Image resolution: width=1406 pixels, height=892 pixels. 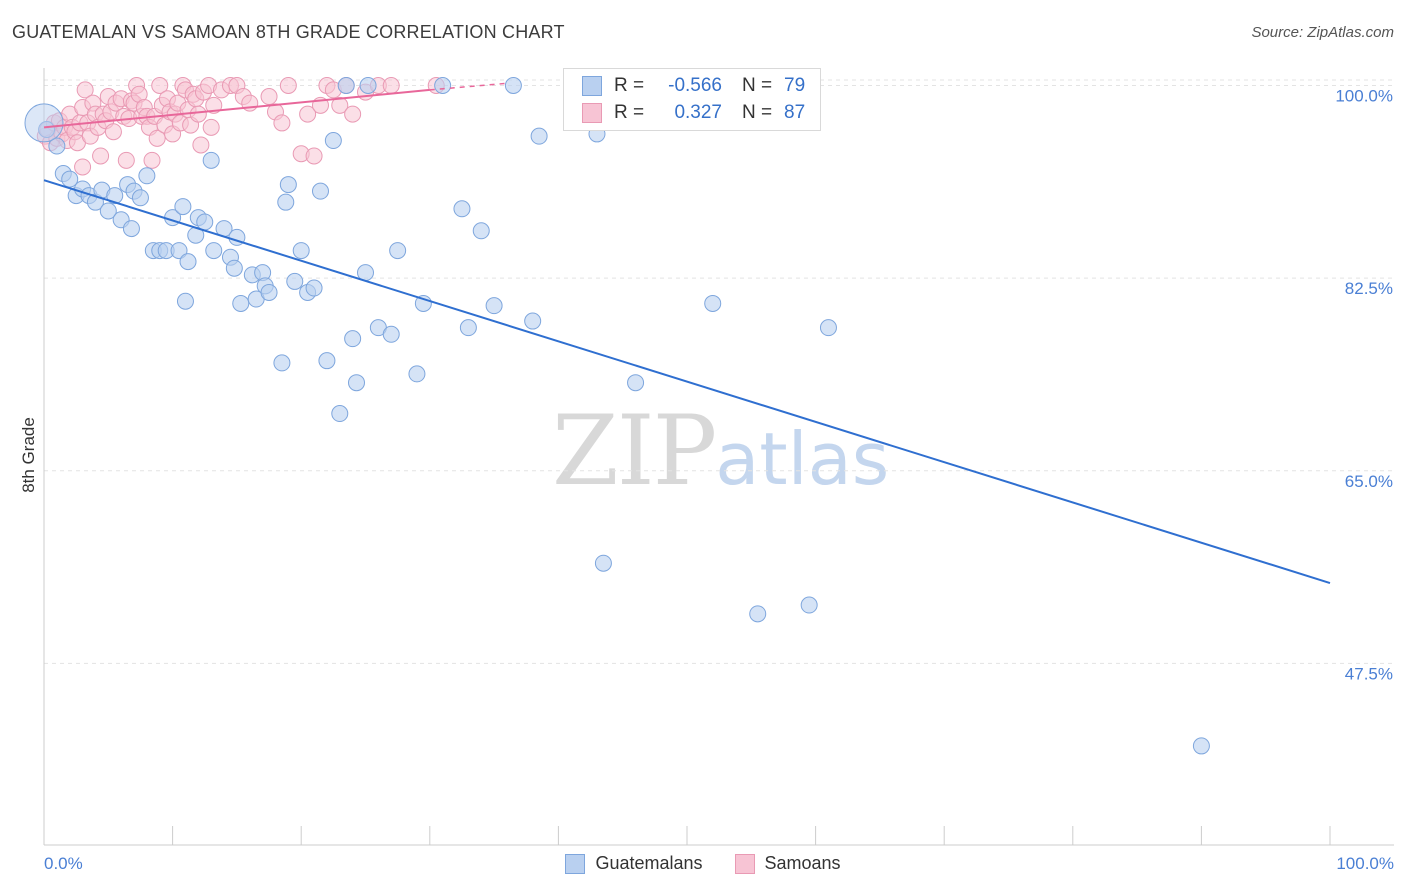 What do you see at coordinates (1369, 288) in the screenshot?
I see `y-tick-label: 82.5%` at bounding box center [1369, 288].